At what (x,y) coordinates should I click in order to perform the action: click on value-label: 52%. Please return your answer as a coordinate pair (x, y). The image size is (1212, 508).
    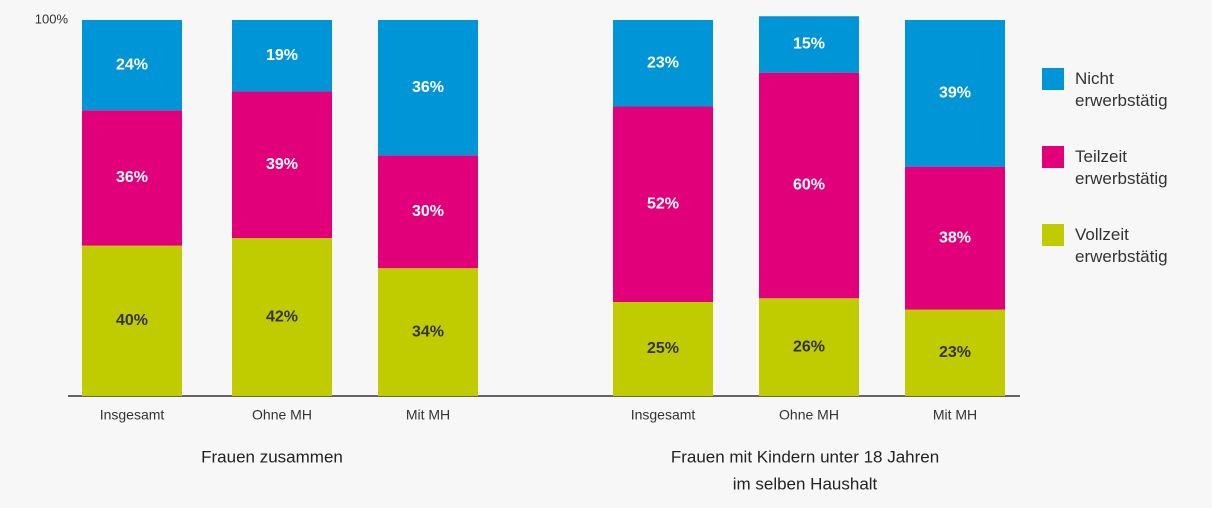
    Looking at the image, I should click on (663, 203).